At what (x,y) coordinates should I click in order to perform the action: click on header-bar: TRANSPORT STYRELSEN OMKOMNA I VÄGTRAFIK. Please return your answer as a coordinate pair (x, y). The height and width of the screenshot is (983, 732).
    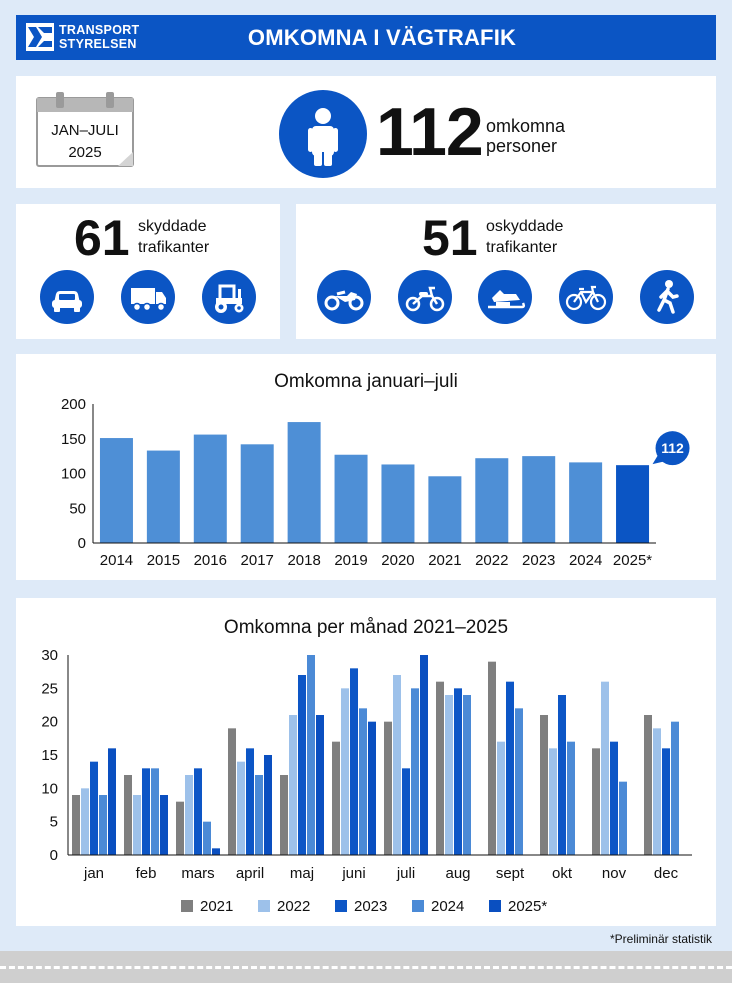
    Looking at the image, I should click on (366, 37).